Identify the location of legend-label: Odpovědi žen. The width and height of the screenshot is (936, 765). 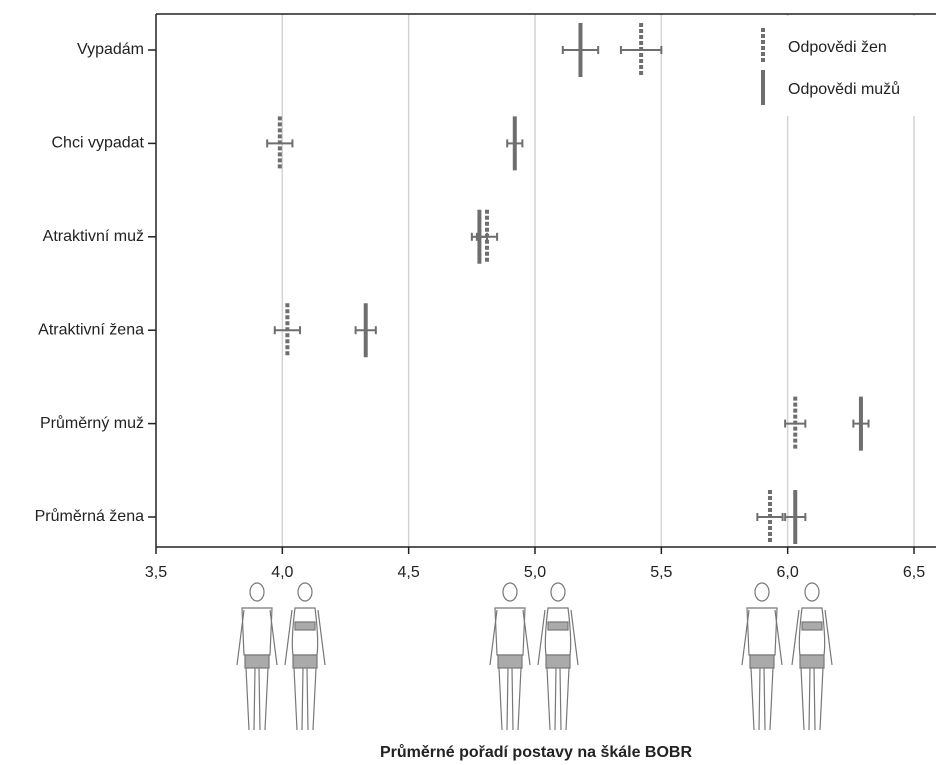
(837, 47).